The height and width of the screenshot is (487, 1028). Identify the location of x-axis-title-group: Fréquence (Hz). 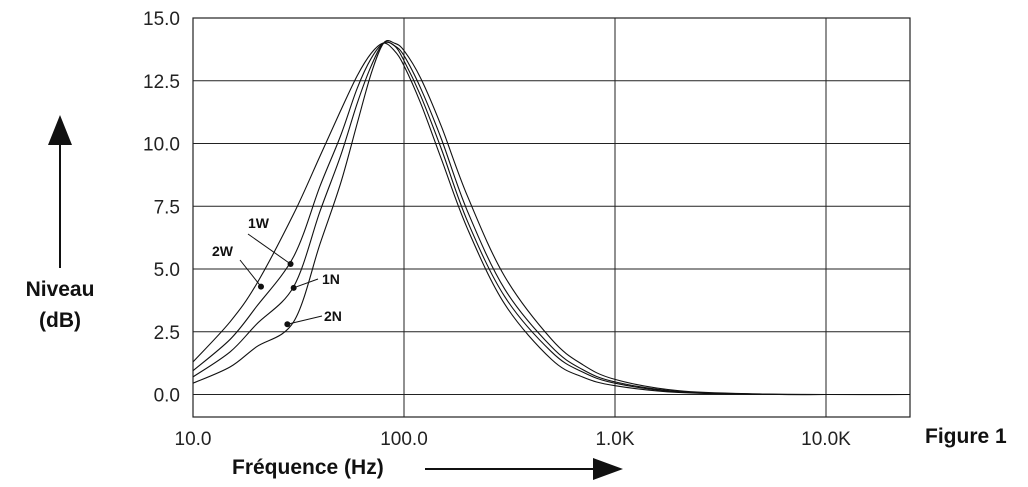
(427, 468).